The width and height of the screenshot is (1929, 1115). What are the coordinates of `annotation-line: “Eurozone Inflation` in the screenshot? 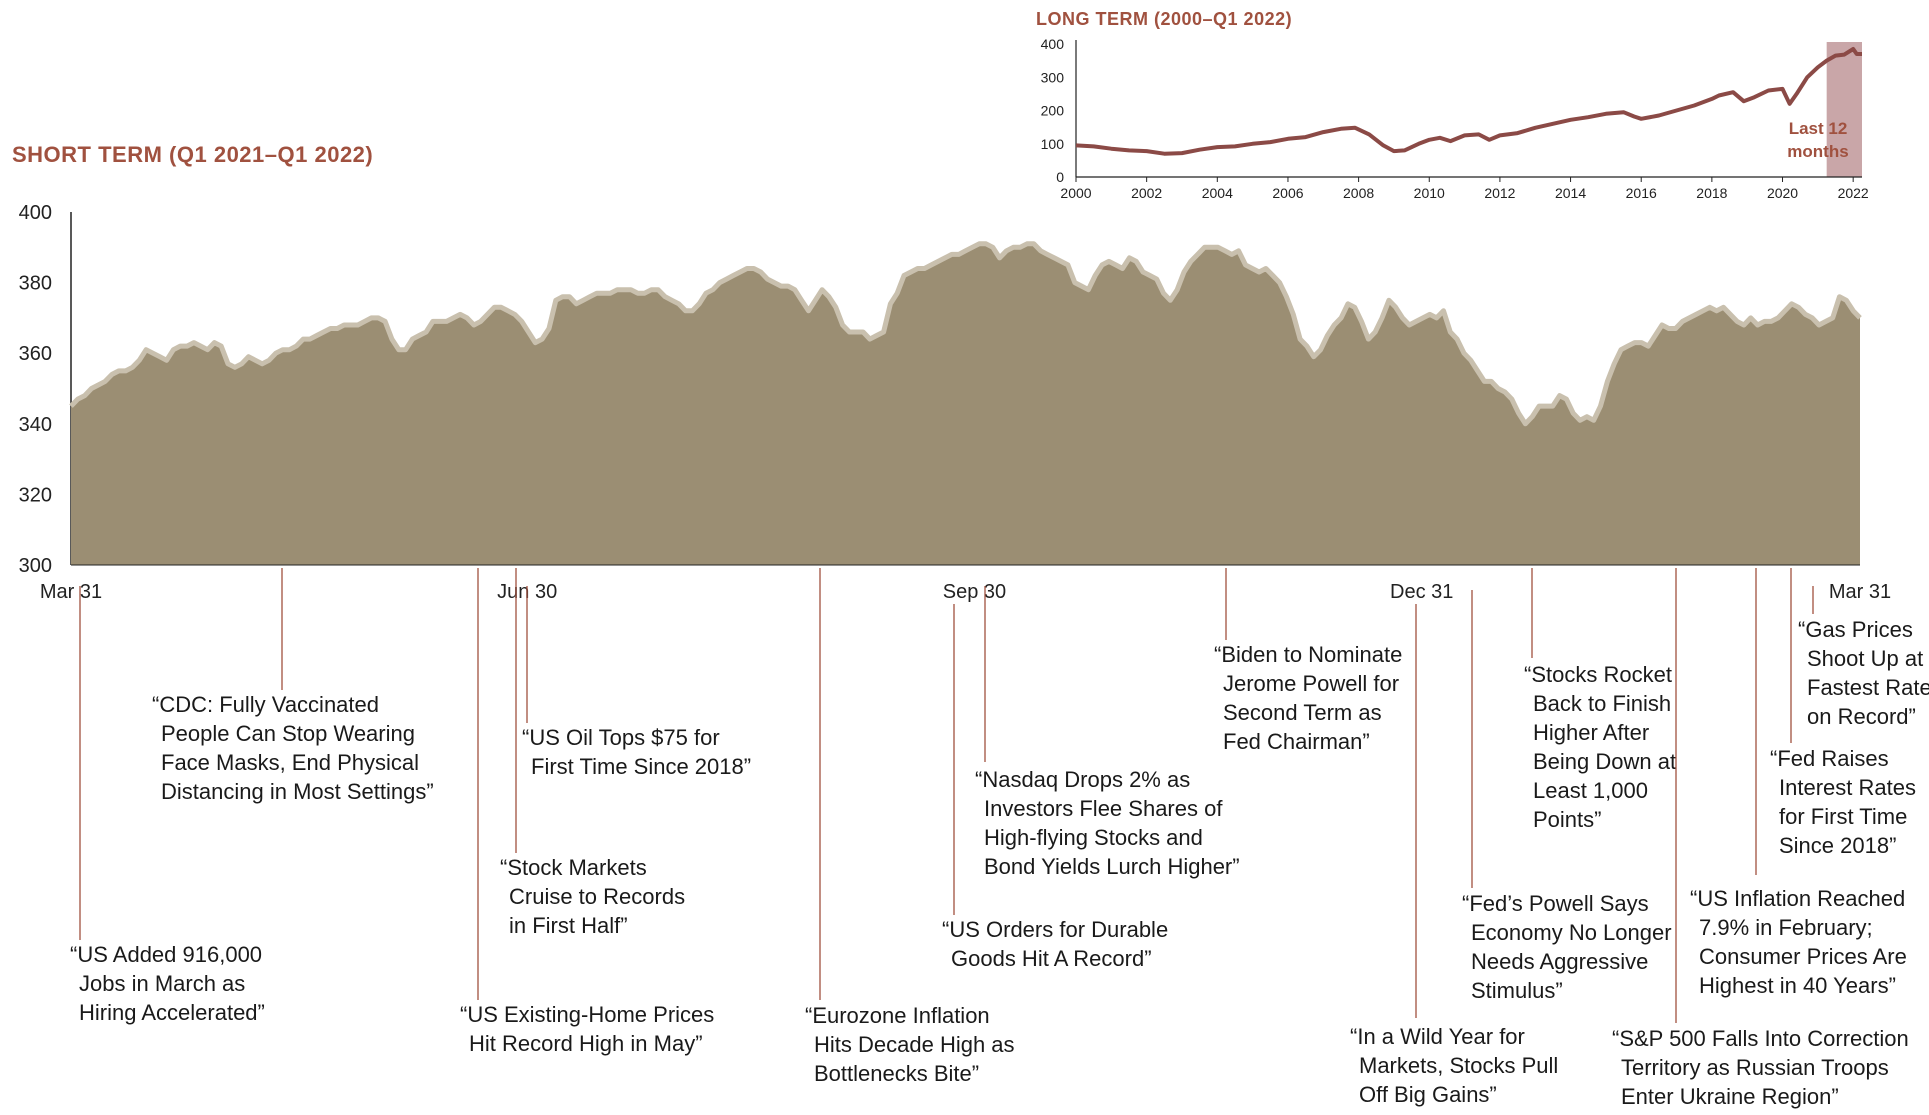 It's located at (897, 1015).